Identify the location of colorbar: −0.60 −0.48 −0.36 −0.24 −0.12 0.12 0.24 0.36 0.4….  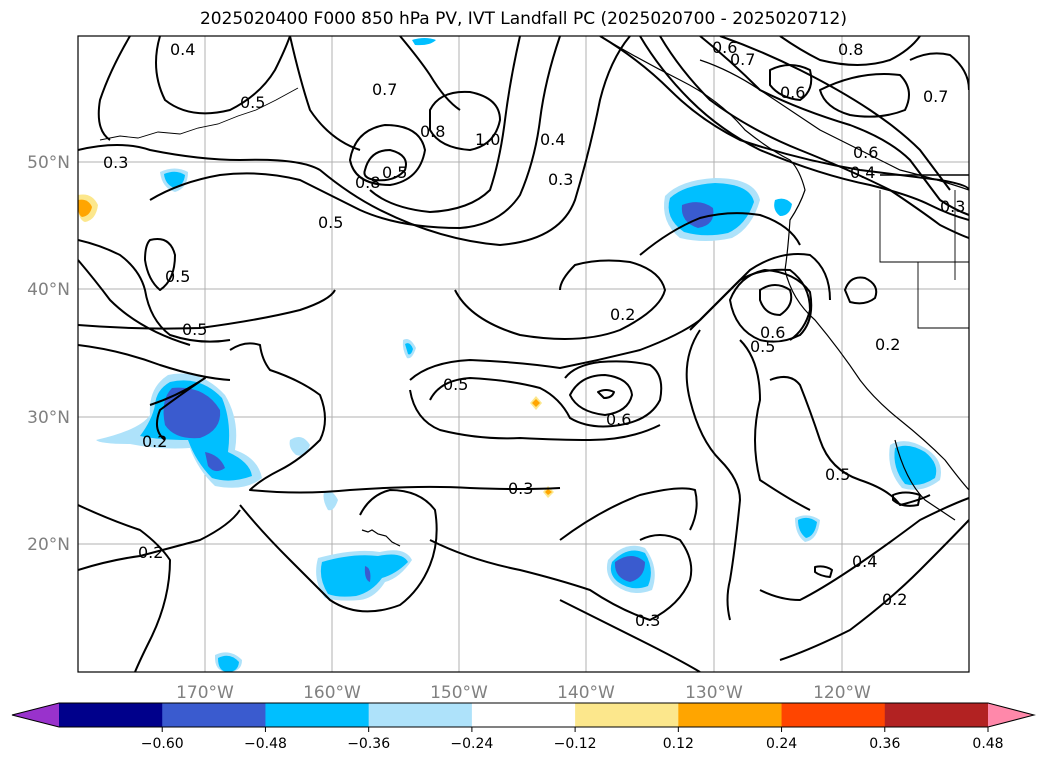
(523, 727).